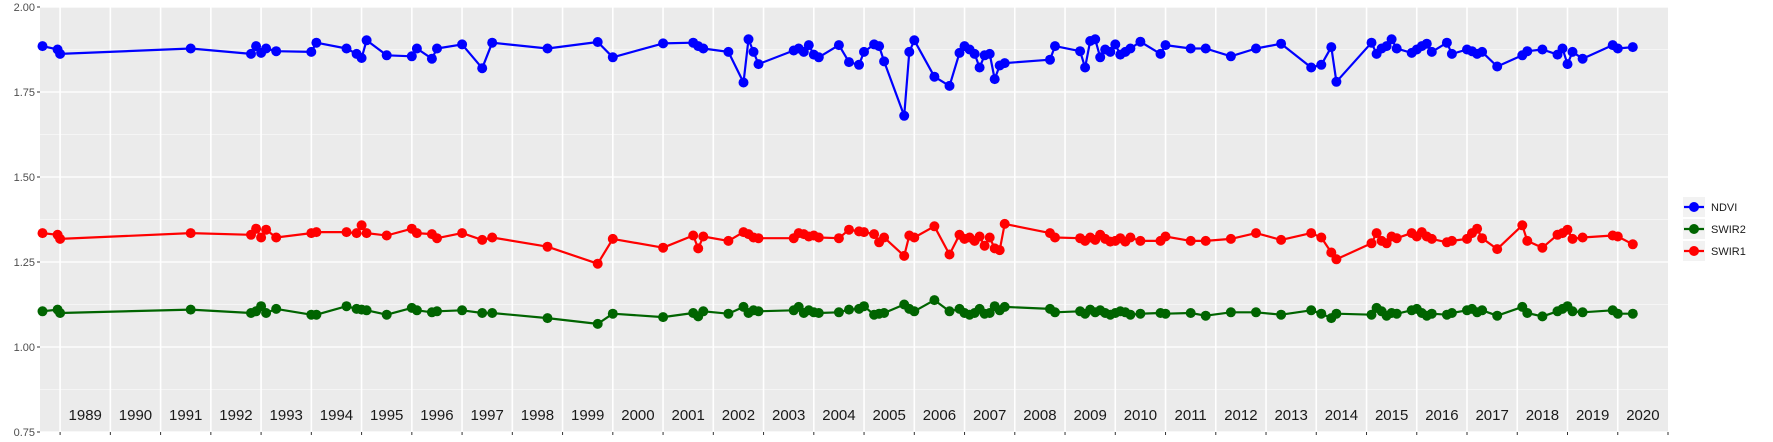 This screenshot has width=1773, height=442. I want to click on y-tick-label: 1.75, so click(24, 93).